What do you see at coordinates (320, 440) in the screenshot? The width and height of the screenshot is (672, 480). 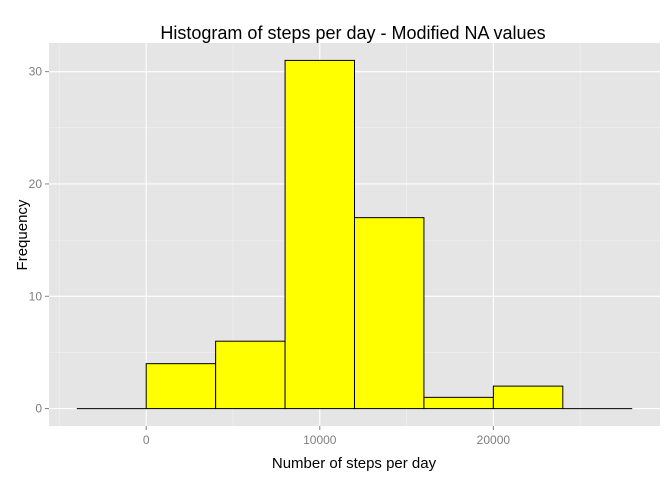 I see `x-tick-label: 10000` at bounding box center [320, 440].